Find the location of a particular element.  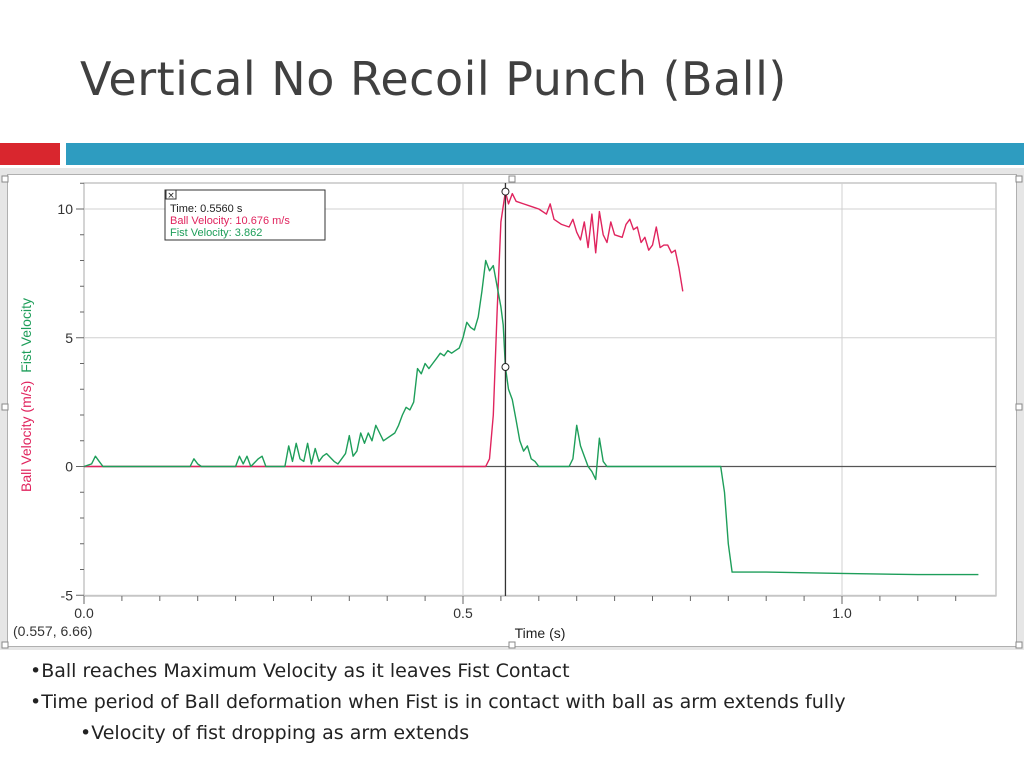

tooltip-close-button is located at coordinates (171, 194).